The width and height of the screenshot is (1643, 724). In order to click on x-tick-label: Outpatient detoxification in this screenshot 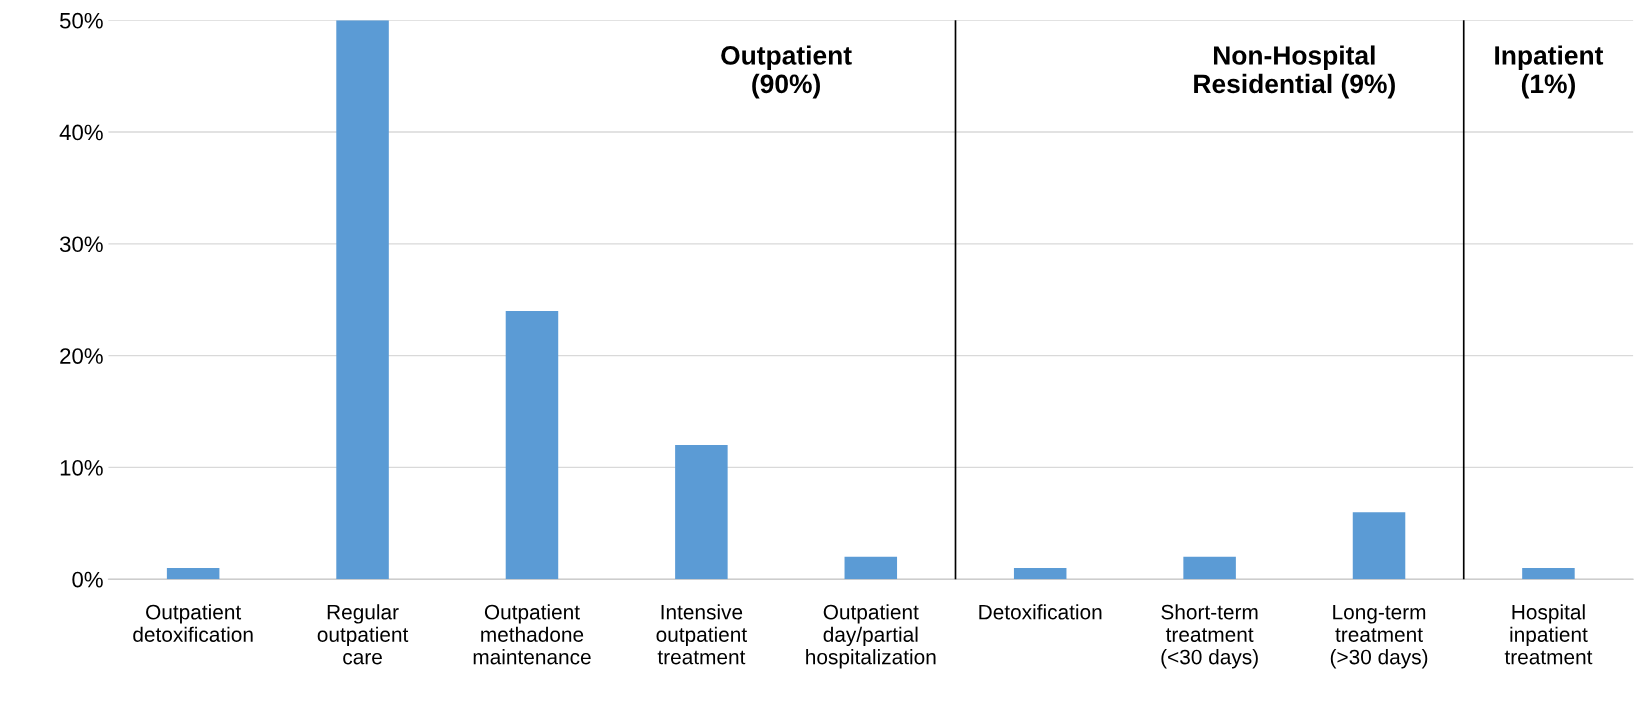, I will do `click(193, 623)`.